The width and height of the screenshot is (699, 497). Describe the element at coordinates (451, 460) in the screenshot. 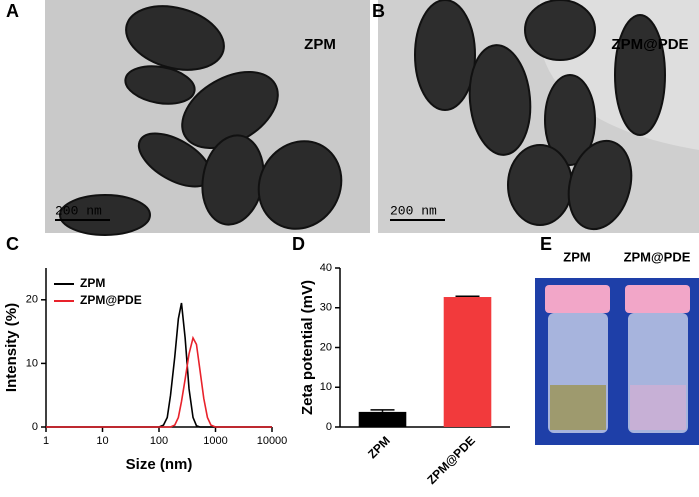

I see `x-tick-label: ZPM@PDE` at that location.